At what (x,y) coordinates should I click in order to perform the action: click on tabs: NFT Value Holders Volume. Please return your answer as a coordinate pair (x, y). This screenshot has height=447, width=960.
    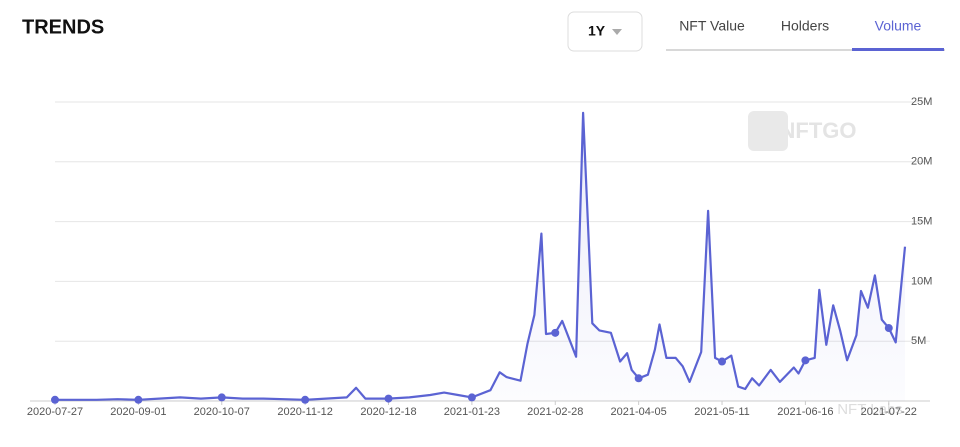
    Looking at the image, I should click on (811, 34).